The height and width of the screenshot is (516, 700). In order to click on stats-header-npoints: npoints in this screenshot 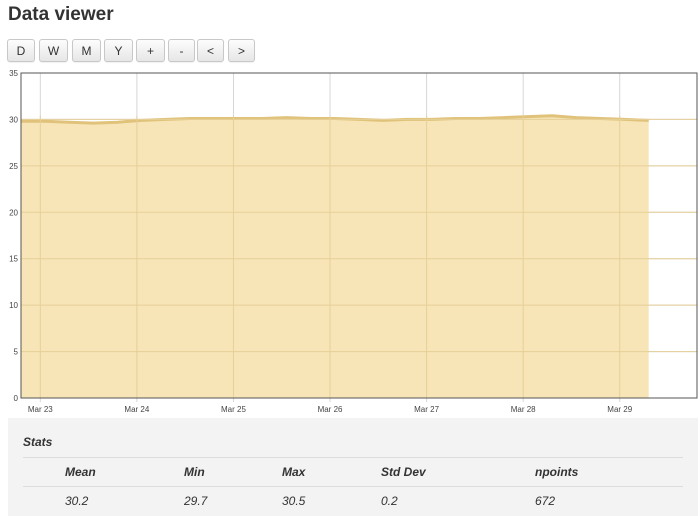, I will do `click(557, 472)`.